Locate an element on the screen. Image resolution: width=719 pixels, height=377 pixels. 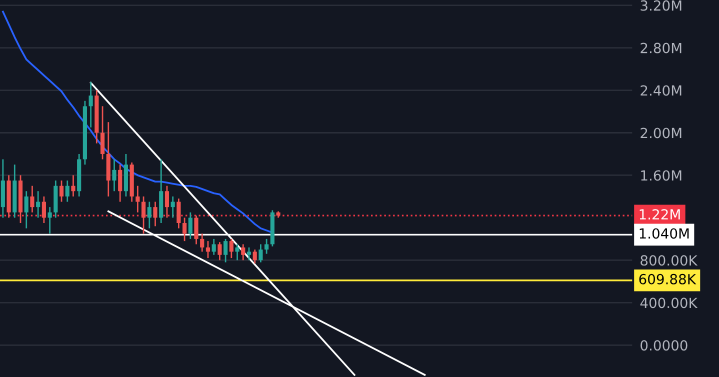
y-tick-label: 2.00M is located at coordinates (661, 133).